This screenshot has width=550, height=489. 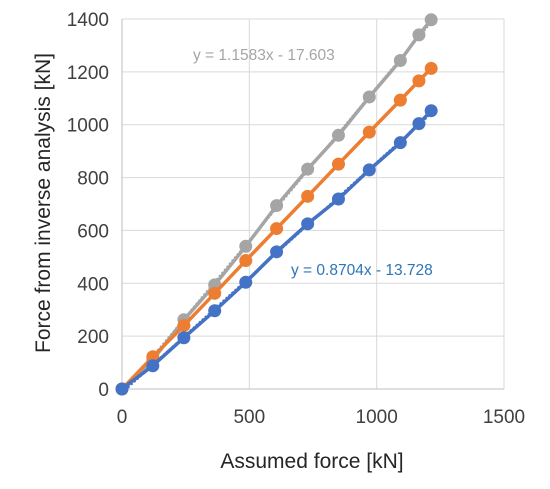 What do you see at coordinates (88, 20) in the screenshot?
I see `y-tick-label: 1400` at bounding box center [88, 20].